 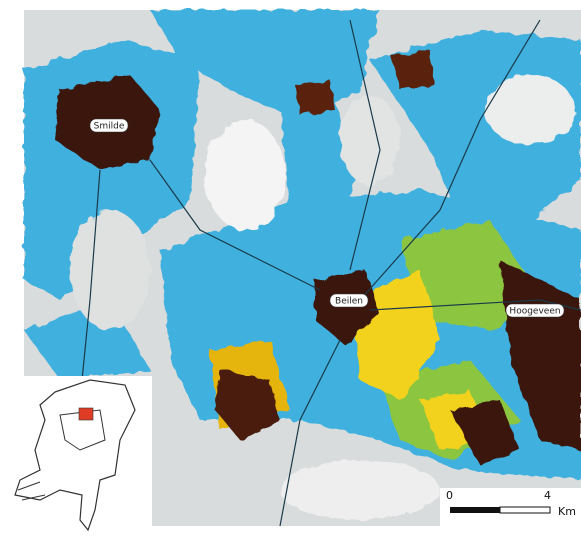 What do you see at coordinates (449, 495) in the screenshot?
I see `scale-start: 0` at bounding box center [449, 495].